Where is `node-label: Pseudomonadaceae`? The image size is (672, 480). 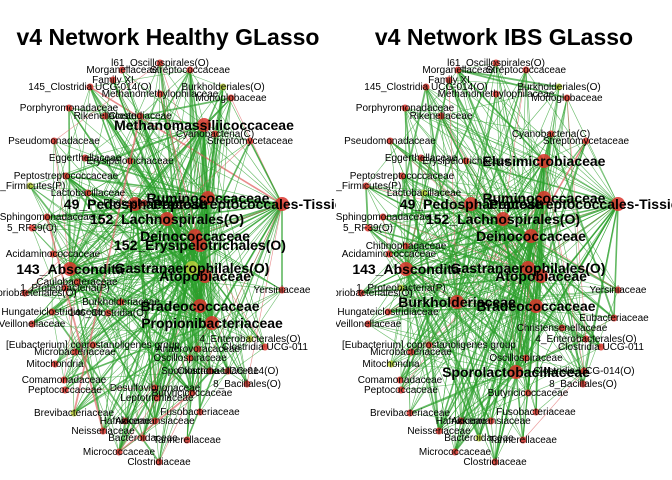
node-label: Pseudomonadaceae is located at coordinates (54, 141).